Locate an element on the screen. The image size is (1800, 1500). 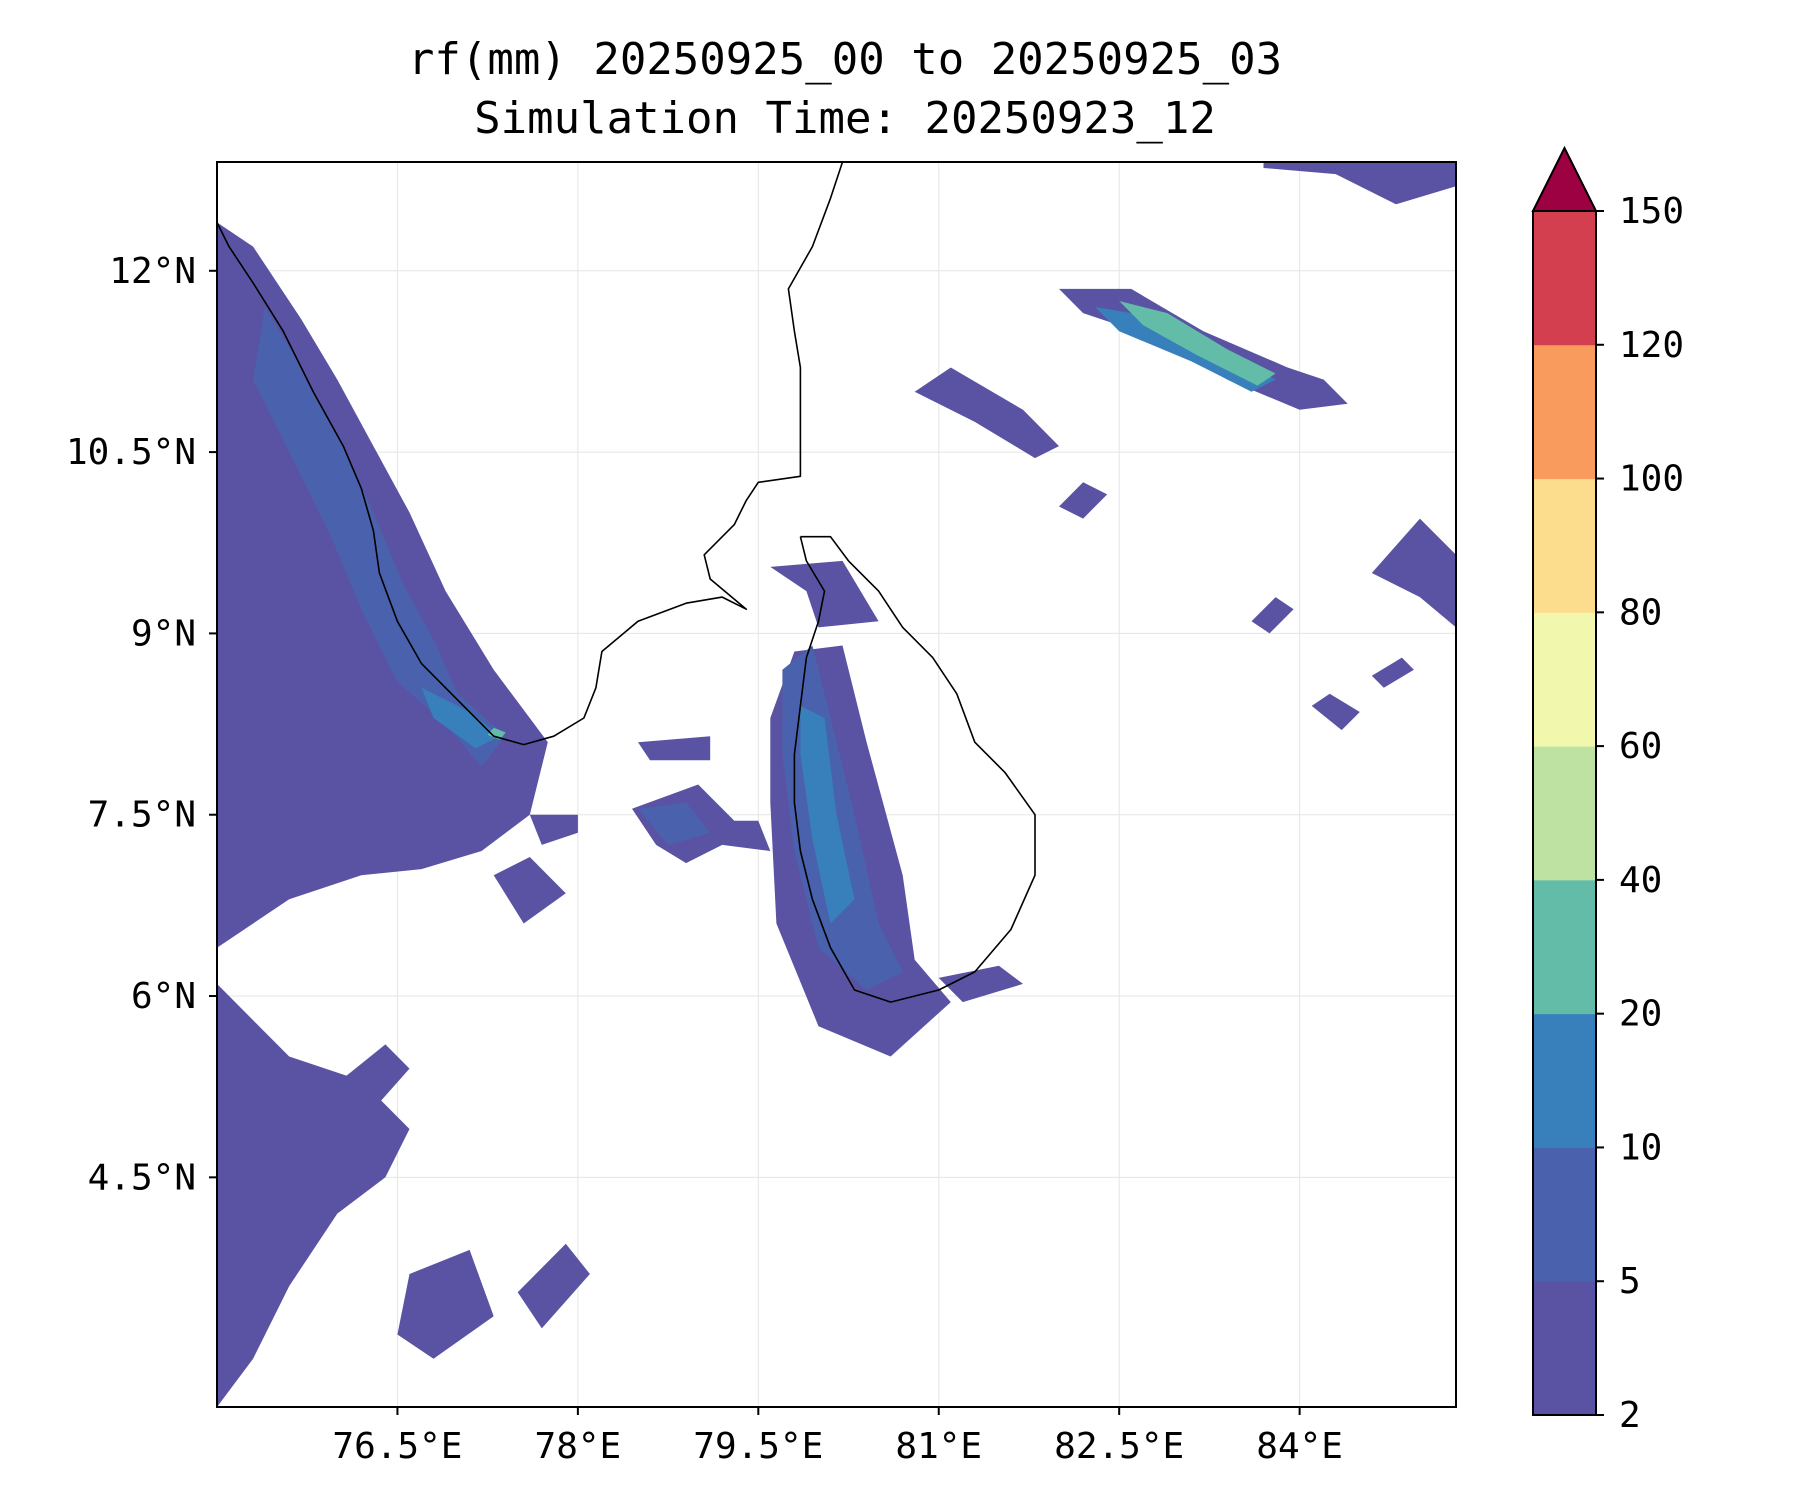
coastline-india-west is located at coordinates (370, 484).